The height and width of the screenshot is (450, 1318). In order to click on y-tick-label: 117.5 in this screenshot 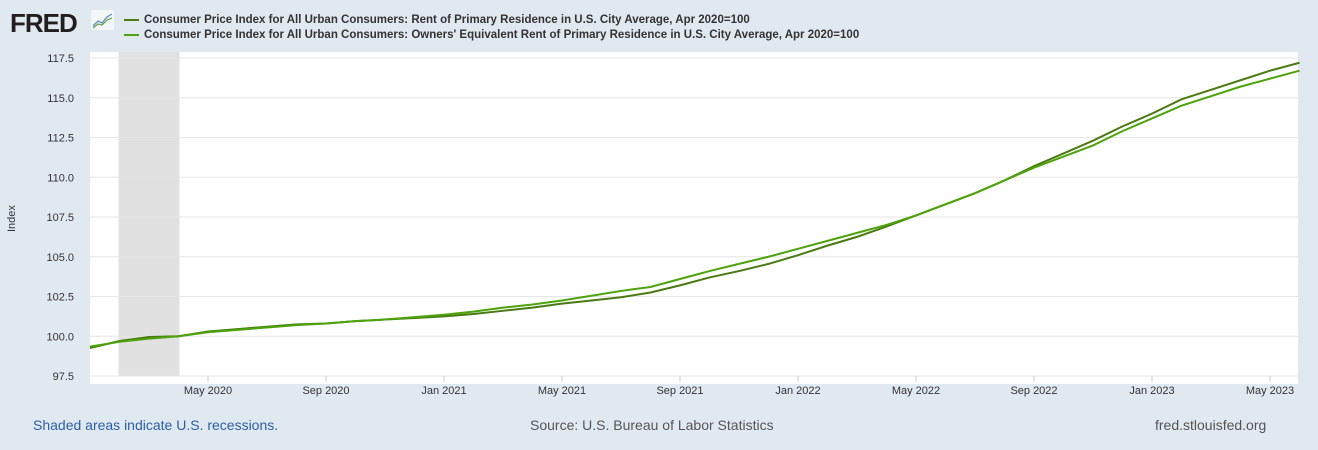, I will do `click(60, 59)`.